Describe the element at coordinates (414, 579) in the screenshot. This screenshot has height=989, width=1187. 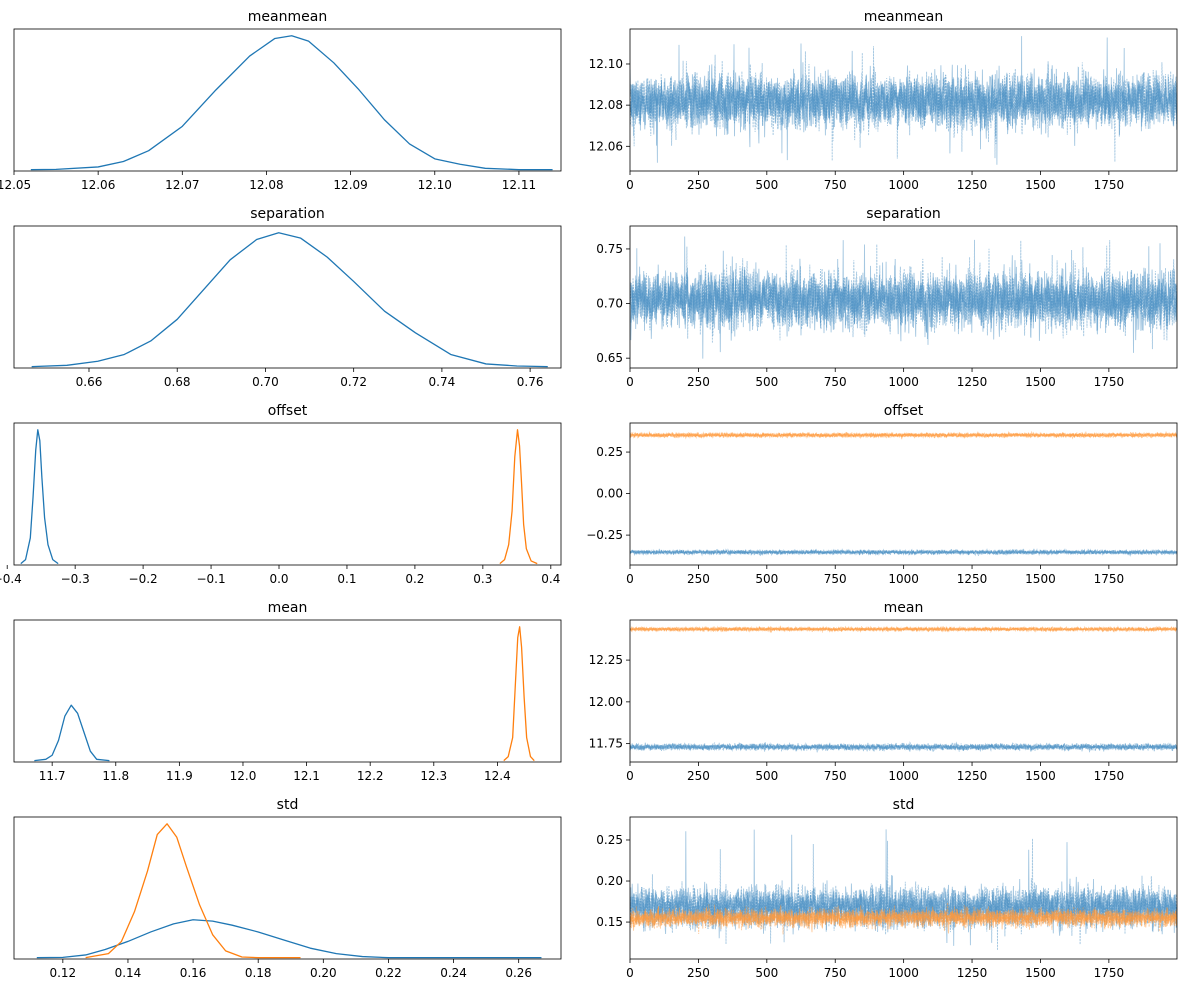
I see `x-tick-label: 0.2` at that location.